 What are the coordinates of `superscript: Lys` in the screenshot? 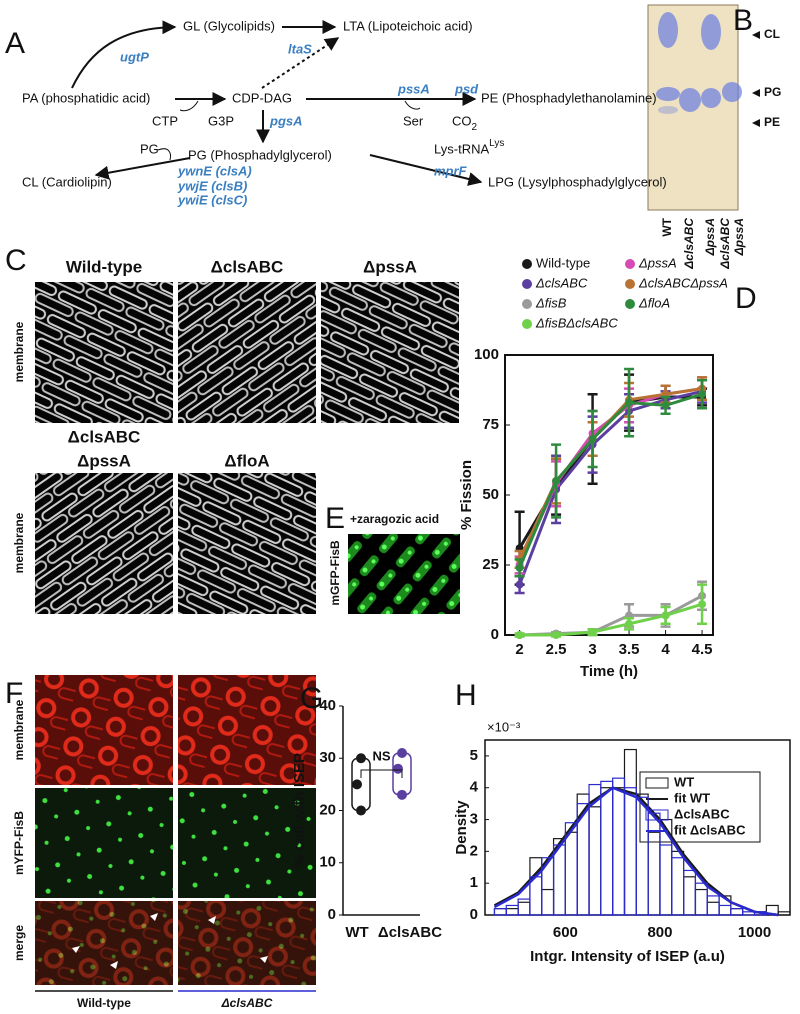 It's located at (496, 143).